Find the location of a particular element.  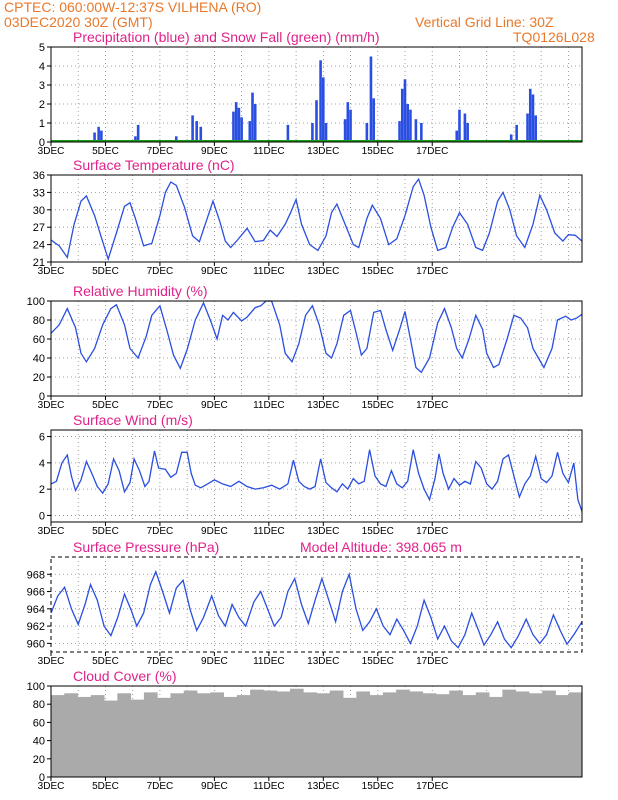

y-tick-label: 60 is located at coordinates (39, 340).